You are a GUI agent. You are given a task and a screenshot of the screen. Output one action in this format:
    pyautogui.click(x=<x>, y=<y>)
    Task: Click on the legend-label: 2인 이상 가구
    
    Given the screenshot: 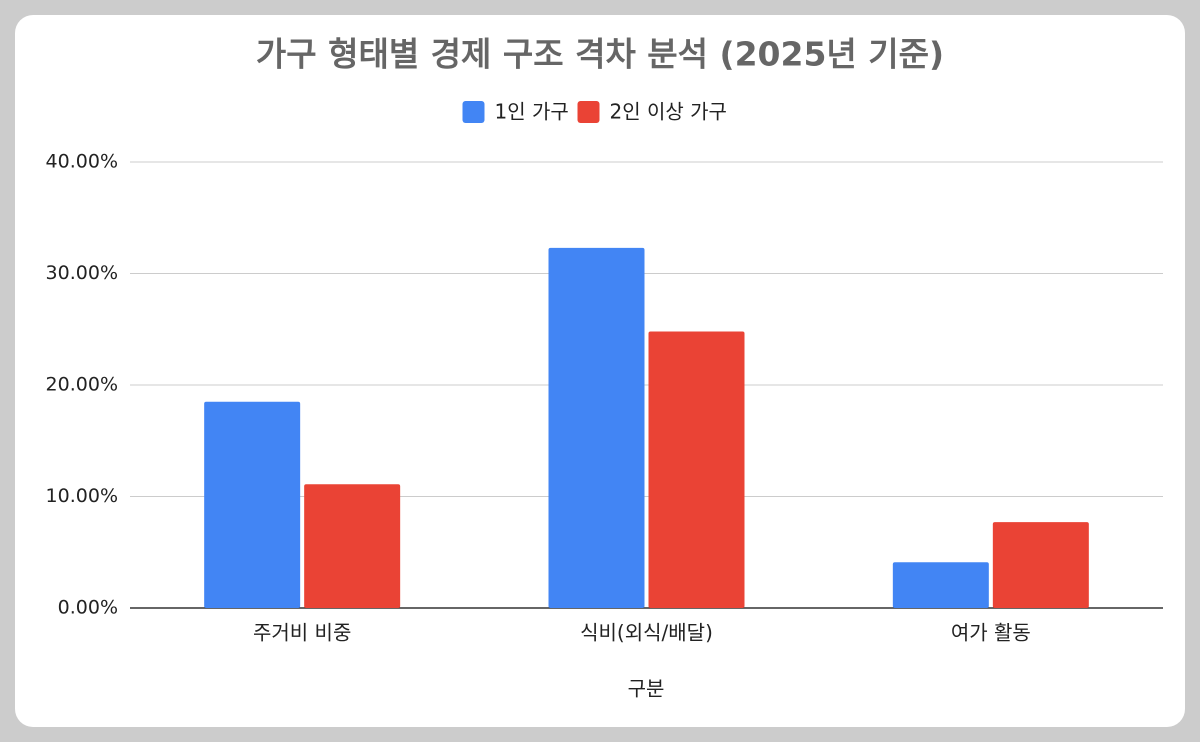 What is the action you would take?
    pyautogui.click(x=668, y=112)
    